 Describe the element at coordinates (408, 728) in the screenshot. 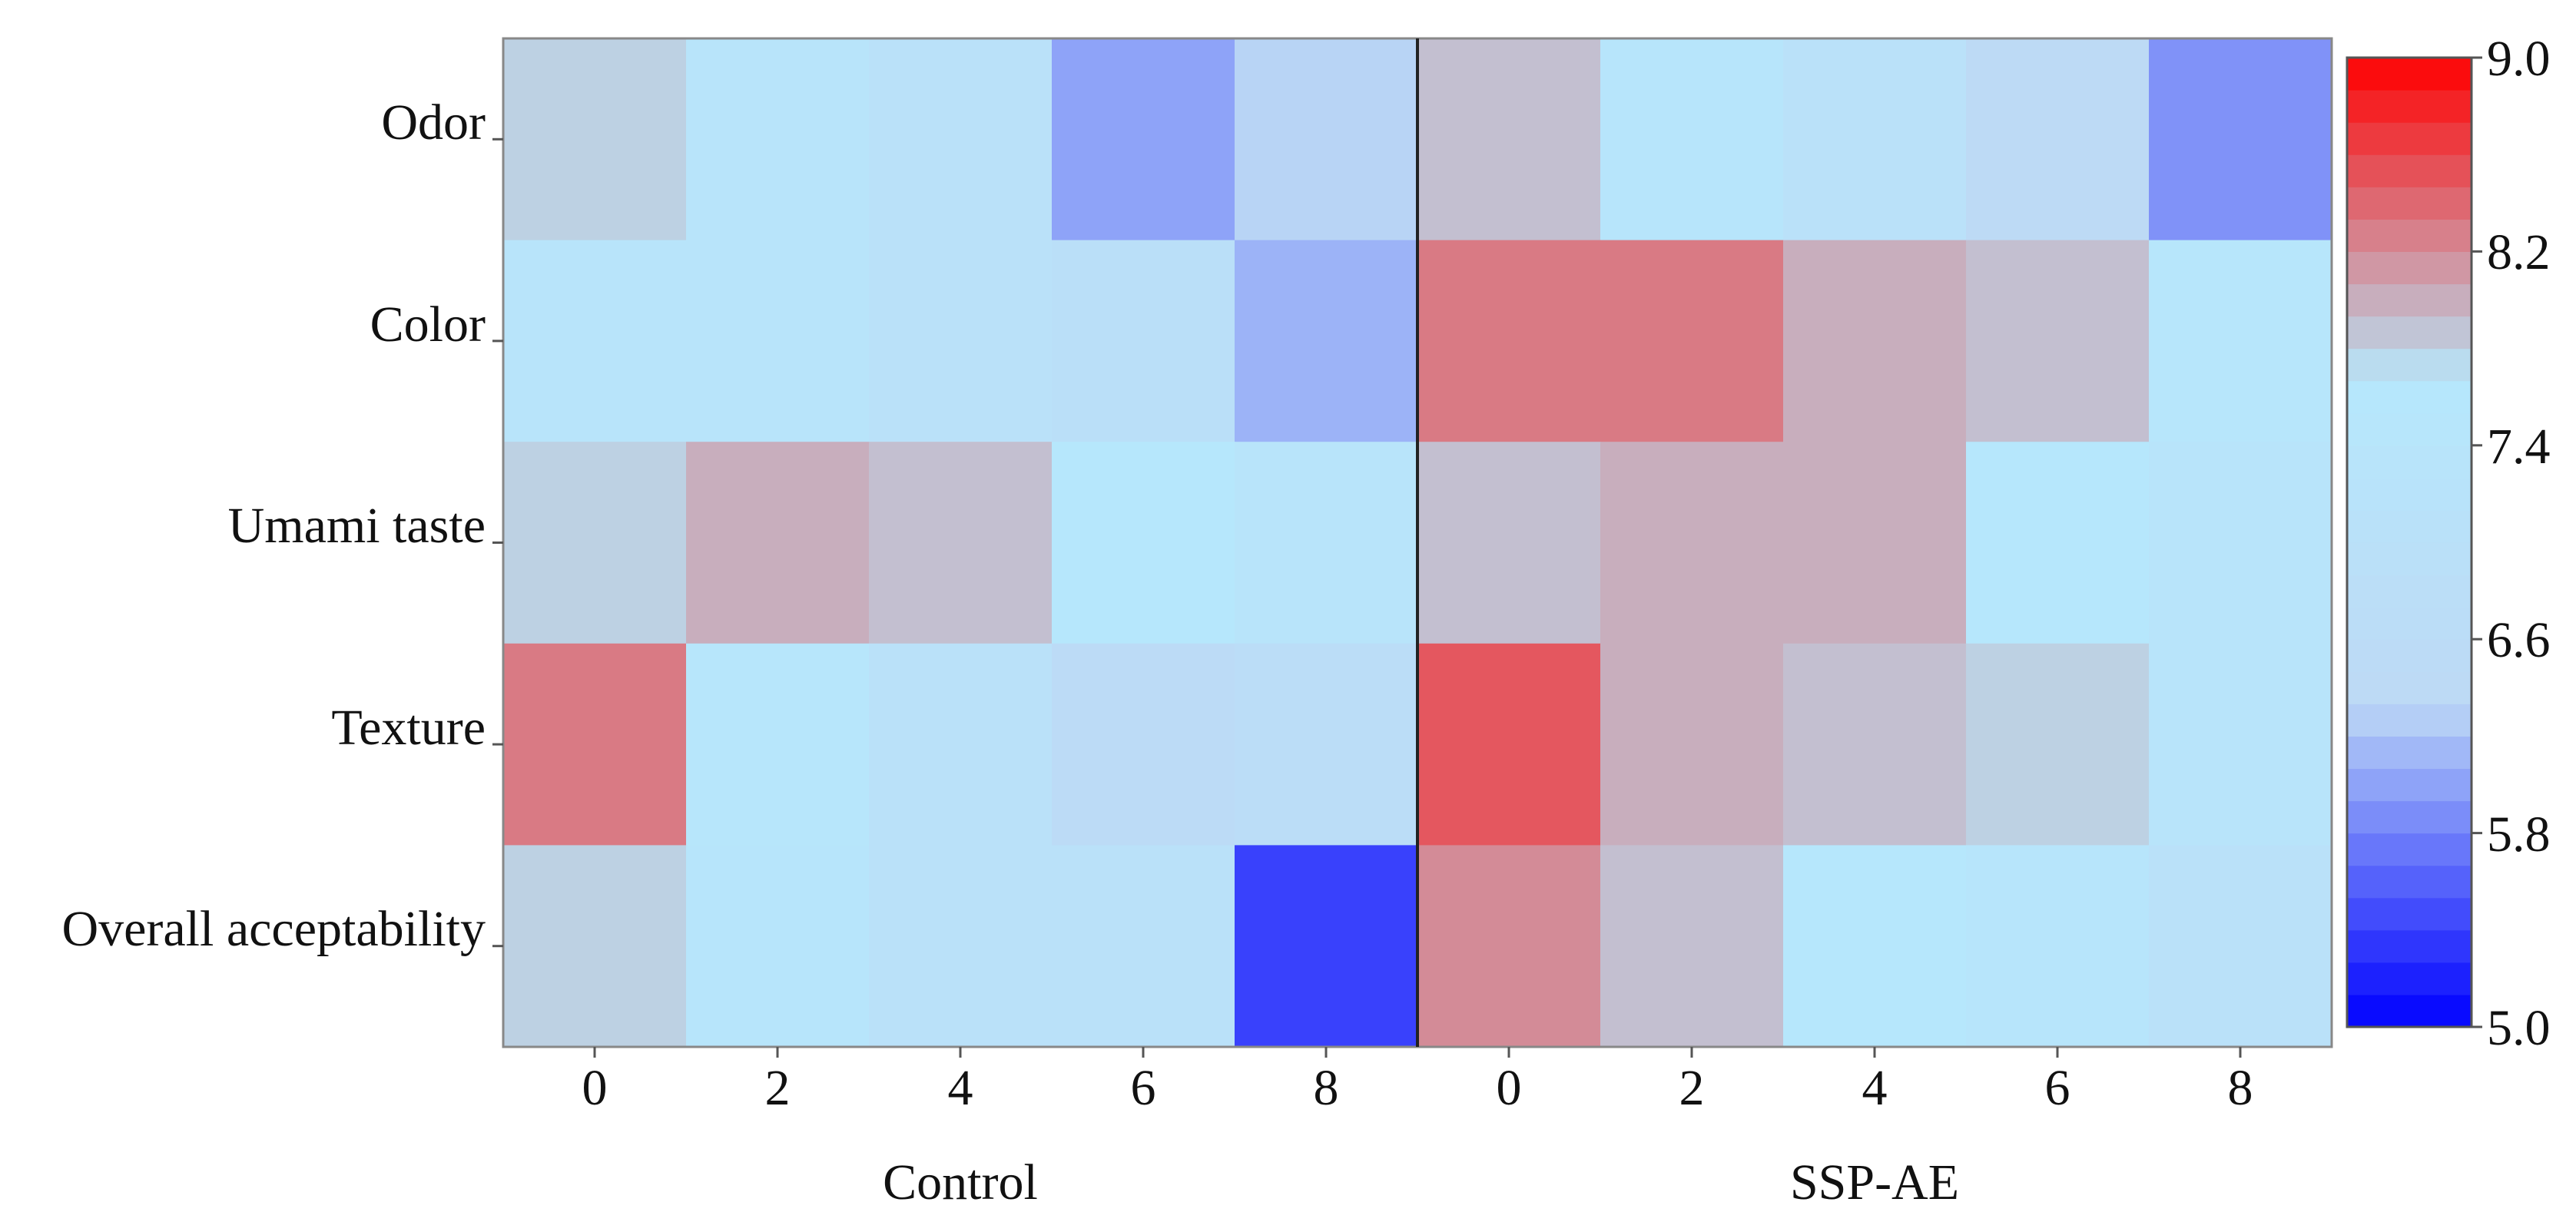

I see `row-label: Texture` at that location.